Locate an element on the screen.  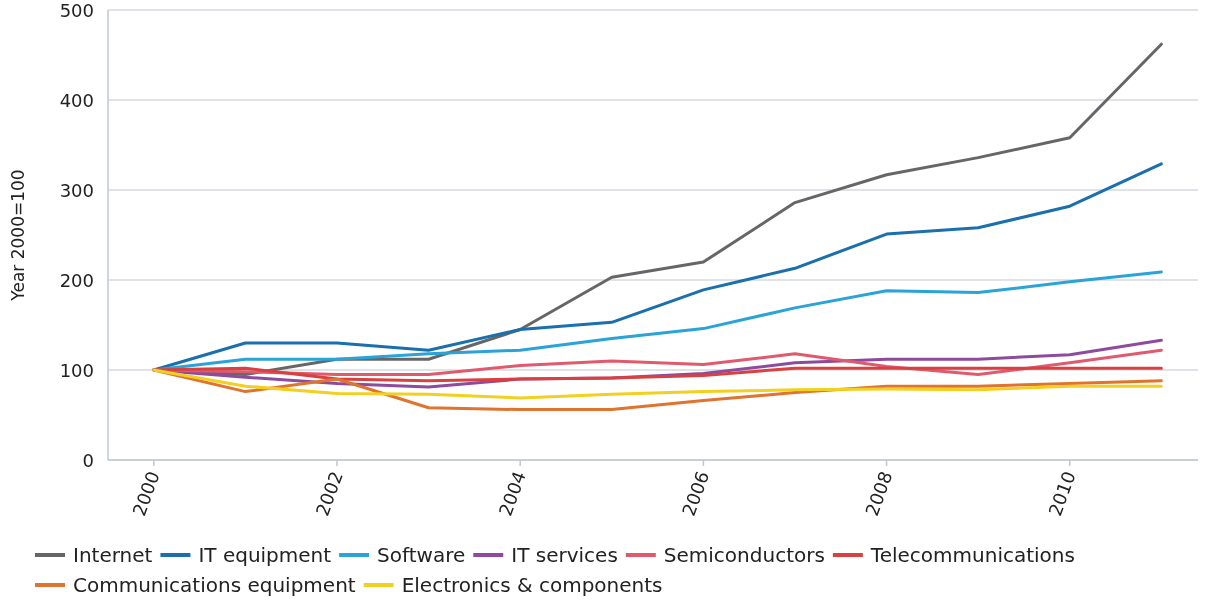
x-tick-label: 2010 is located at coordinates (1062, 493).